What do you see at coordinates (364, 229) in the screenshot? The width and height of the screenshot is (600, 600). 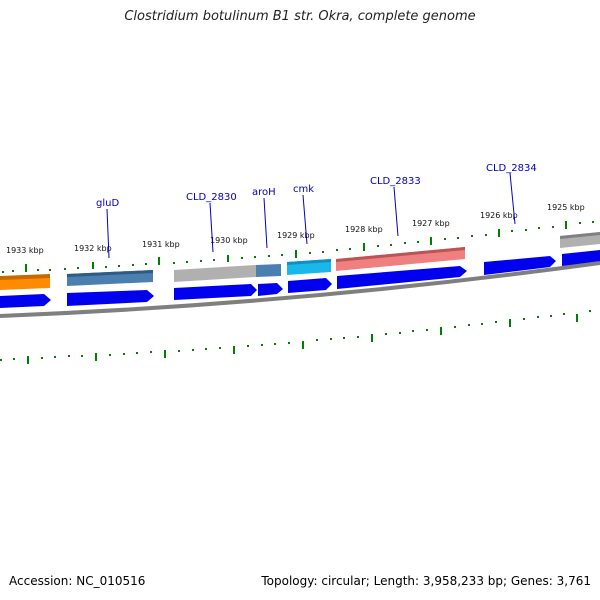 I see `kbp-label: 1928 kbp` at bounding box center [364, 229].